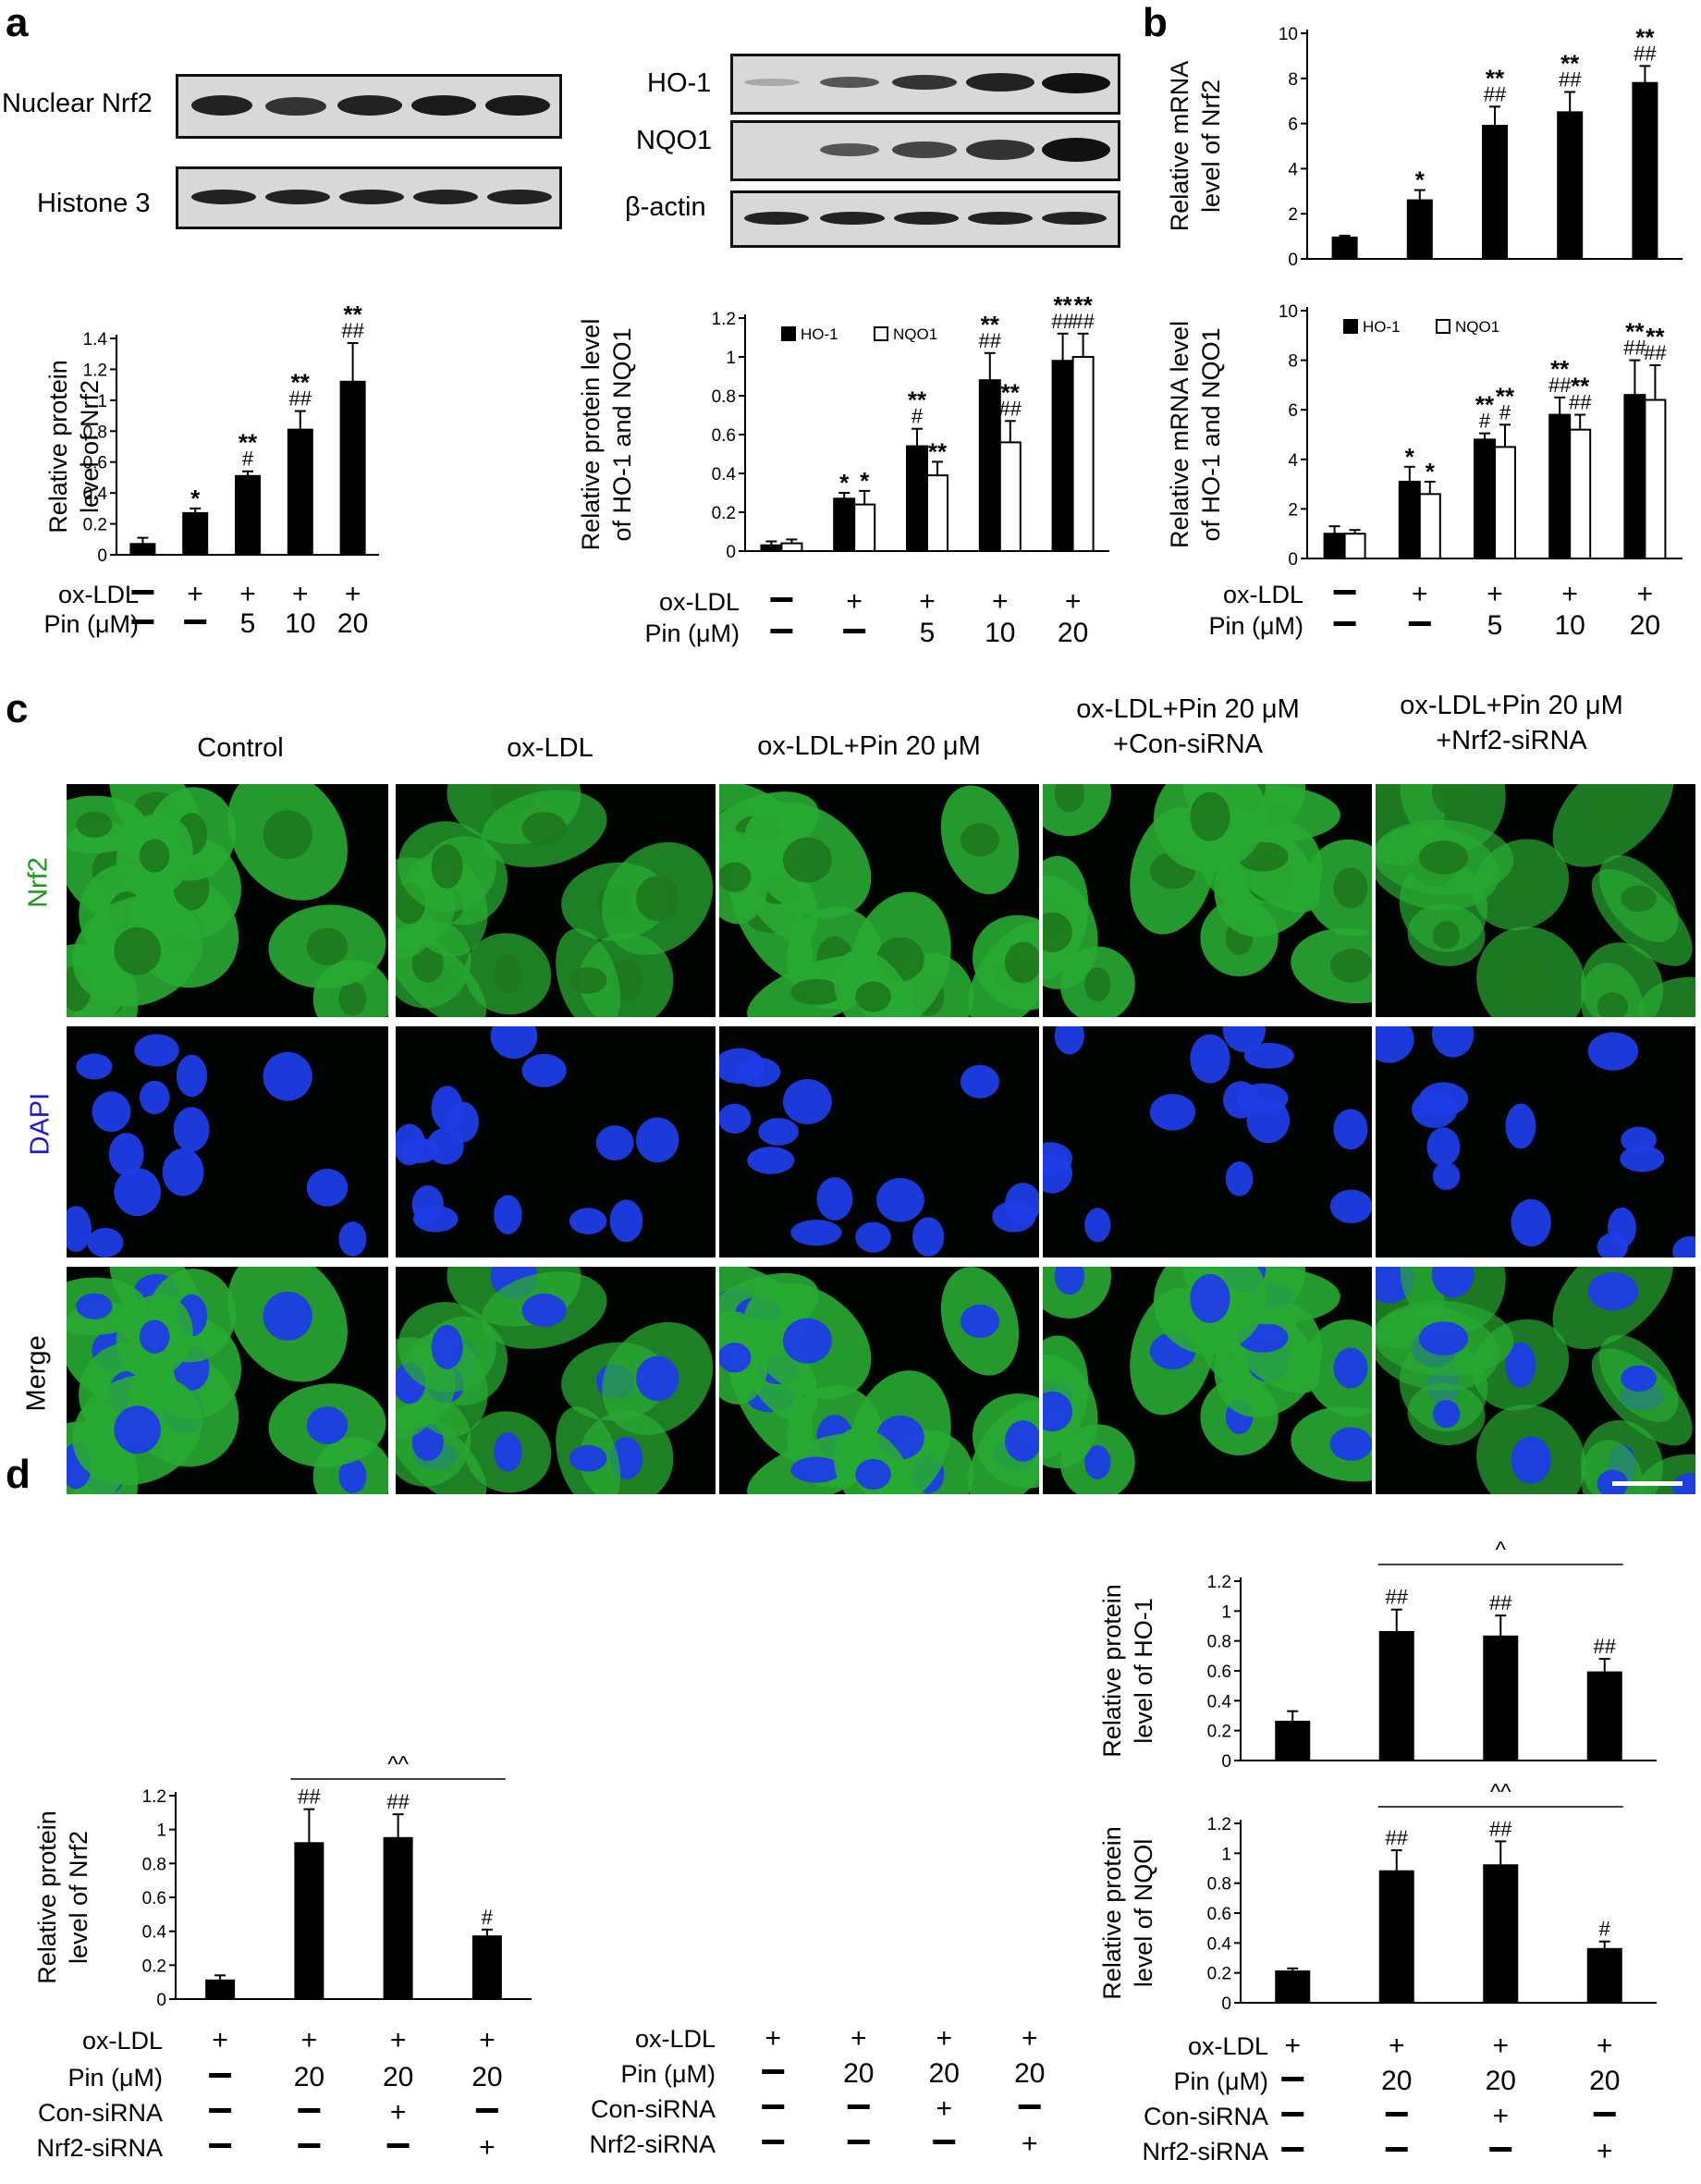 The width and height of the screenshot is (1701, 2184). Describe the element at coordinates (1195, 146) in the screenshot. I see `y-axis-label: Relative mRNA level of Nrf2` at that location.